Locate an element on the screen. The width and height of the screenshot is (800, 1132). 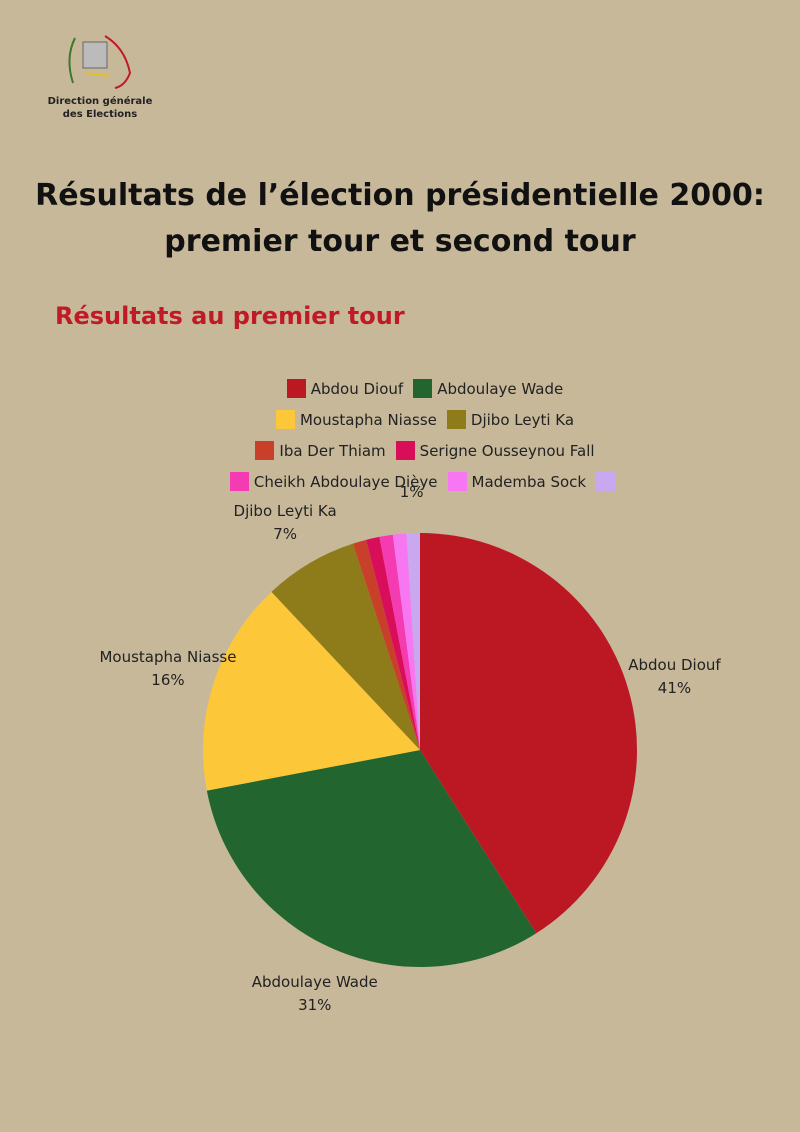
legend-label: Djibo Leyti Ka is located at coordinates (522, 419).